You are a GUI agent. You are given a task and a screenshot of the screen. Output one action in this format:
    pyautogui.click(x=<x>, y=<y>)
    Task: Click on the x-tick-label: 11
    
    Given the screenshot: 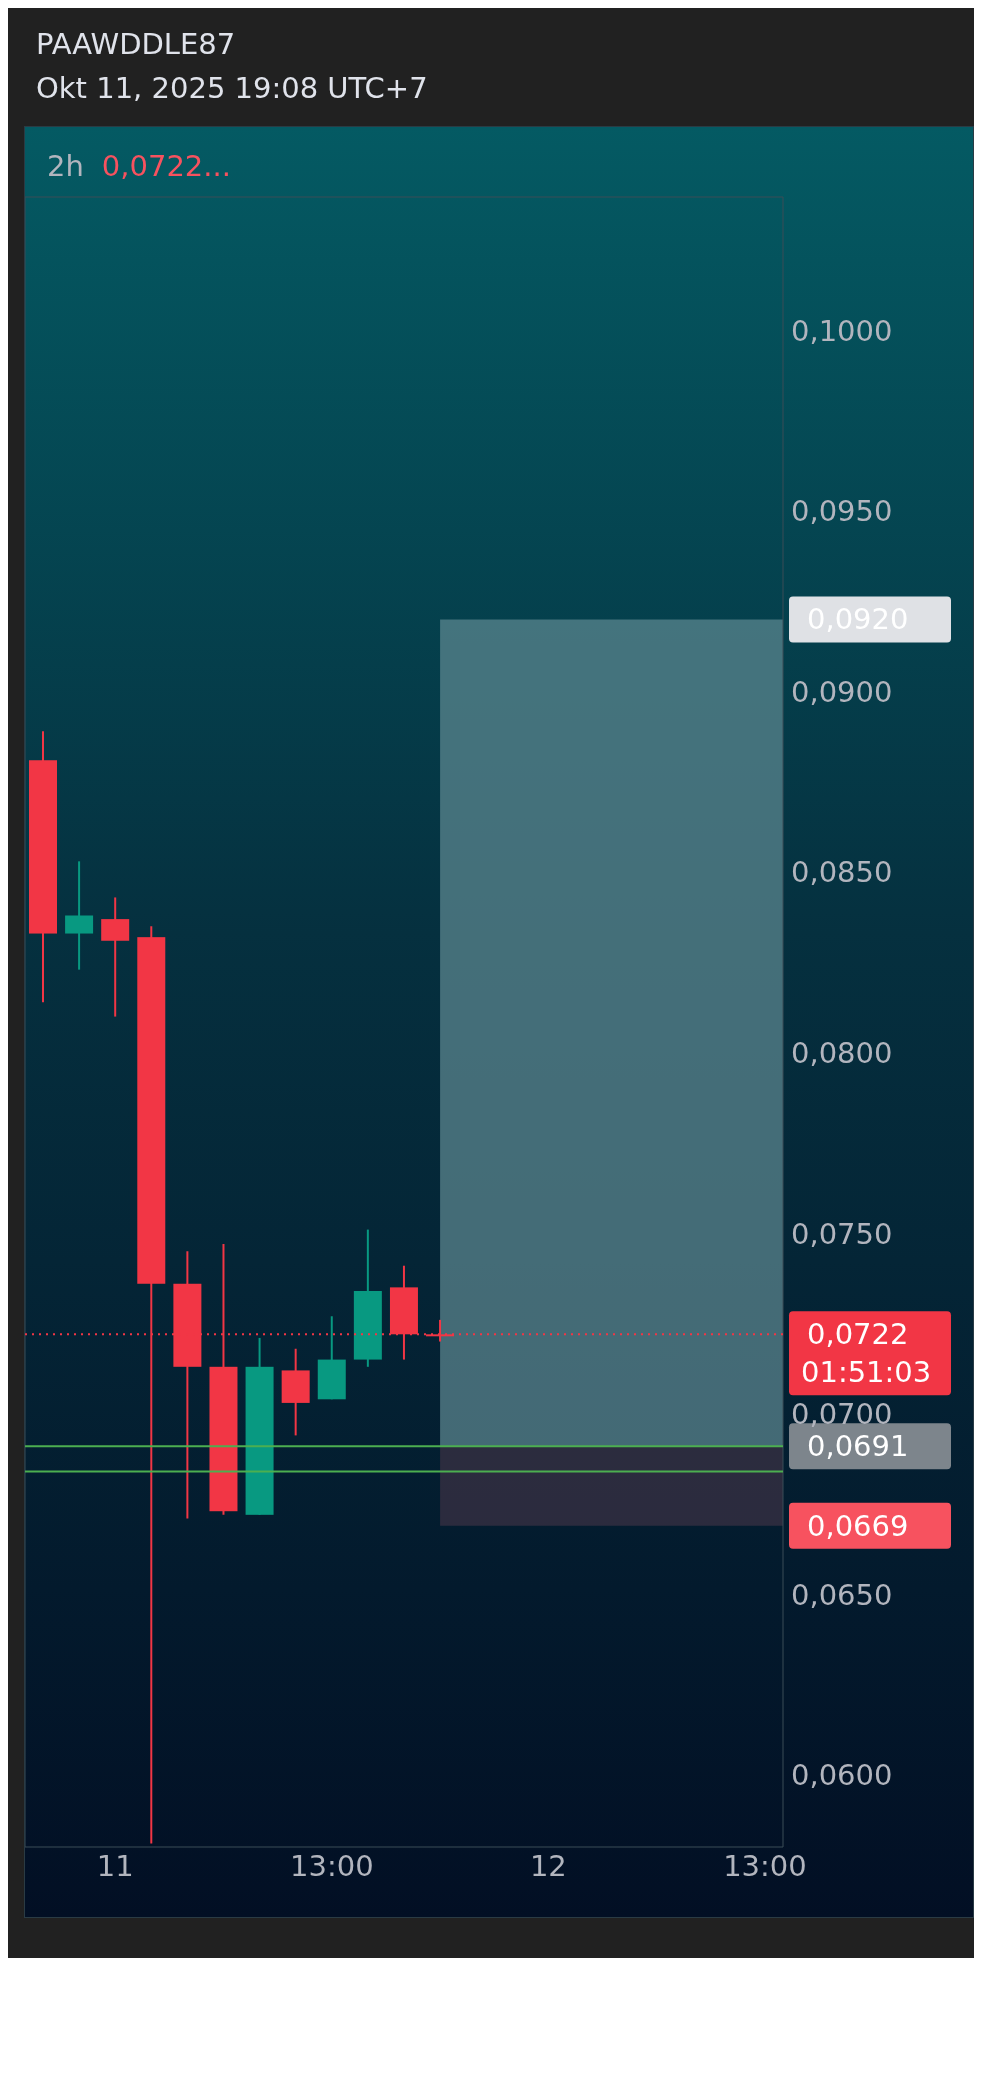 What is the action you would take?
    pyautogui.click(x=115, y=1865)
    